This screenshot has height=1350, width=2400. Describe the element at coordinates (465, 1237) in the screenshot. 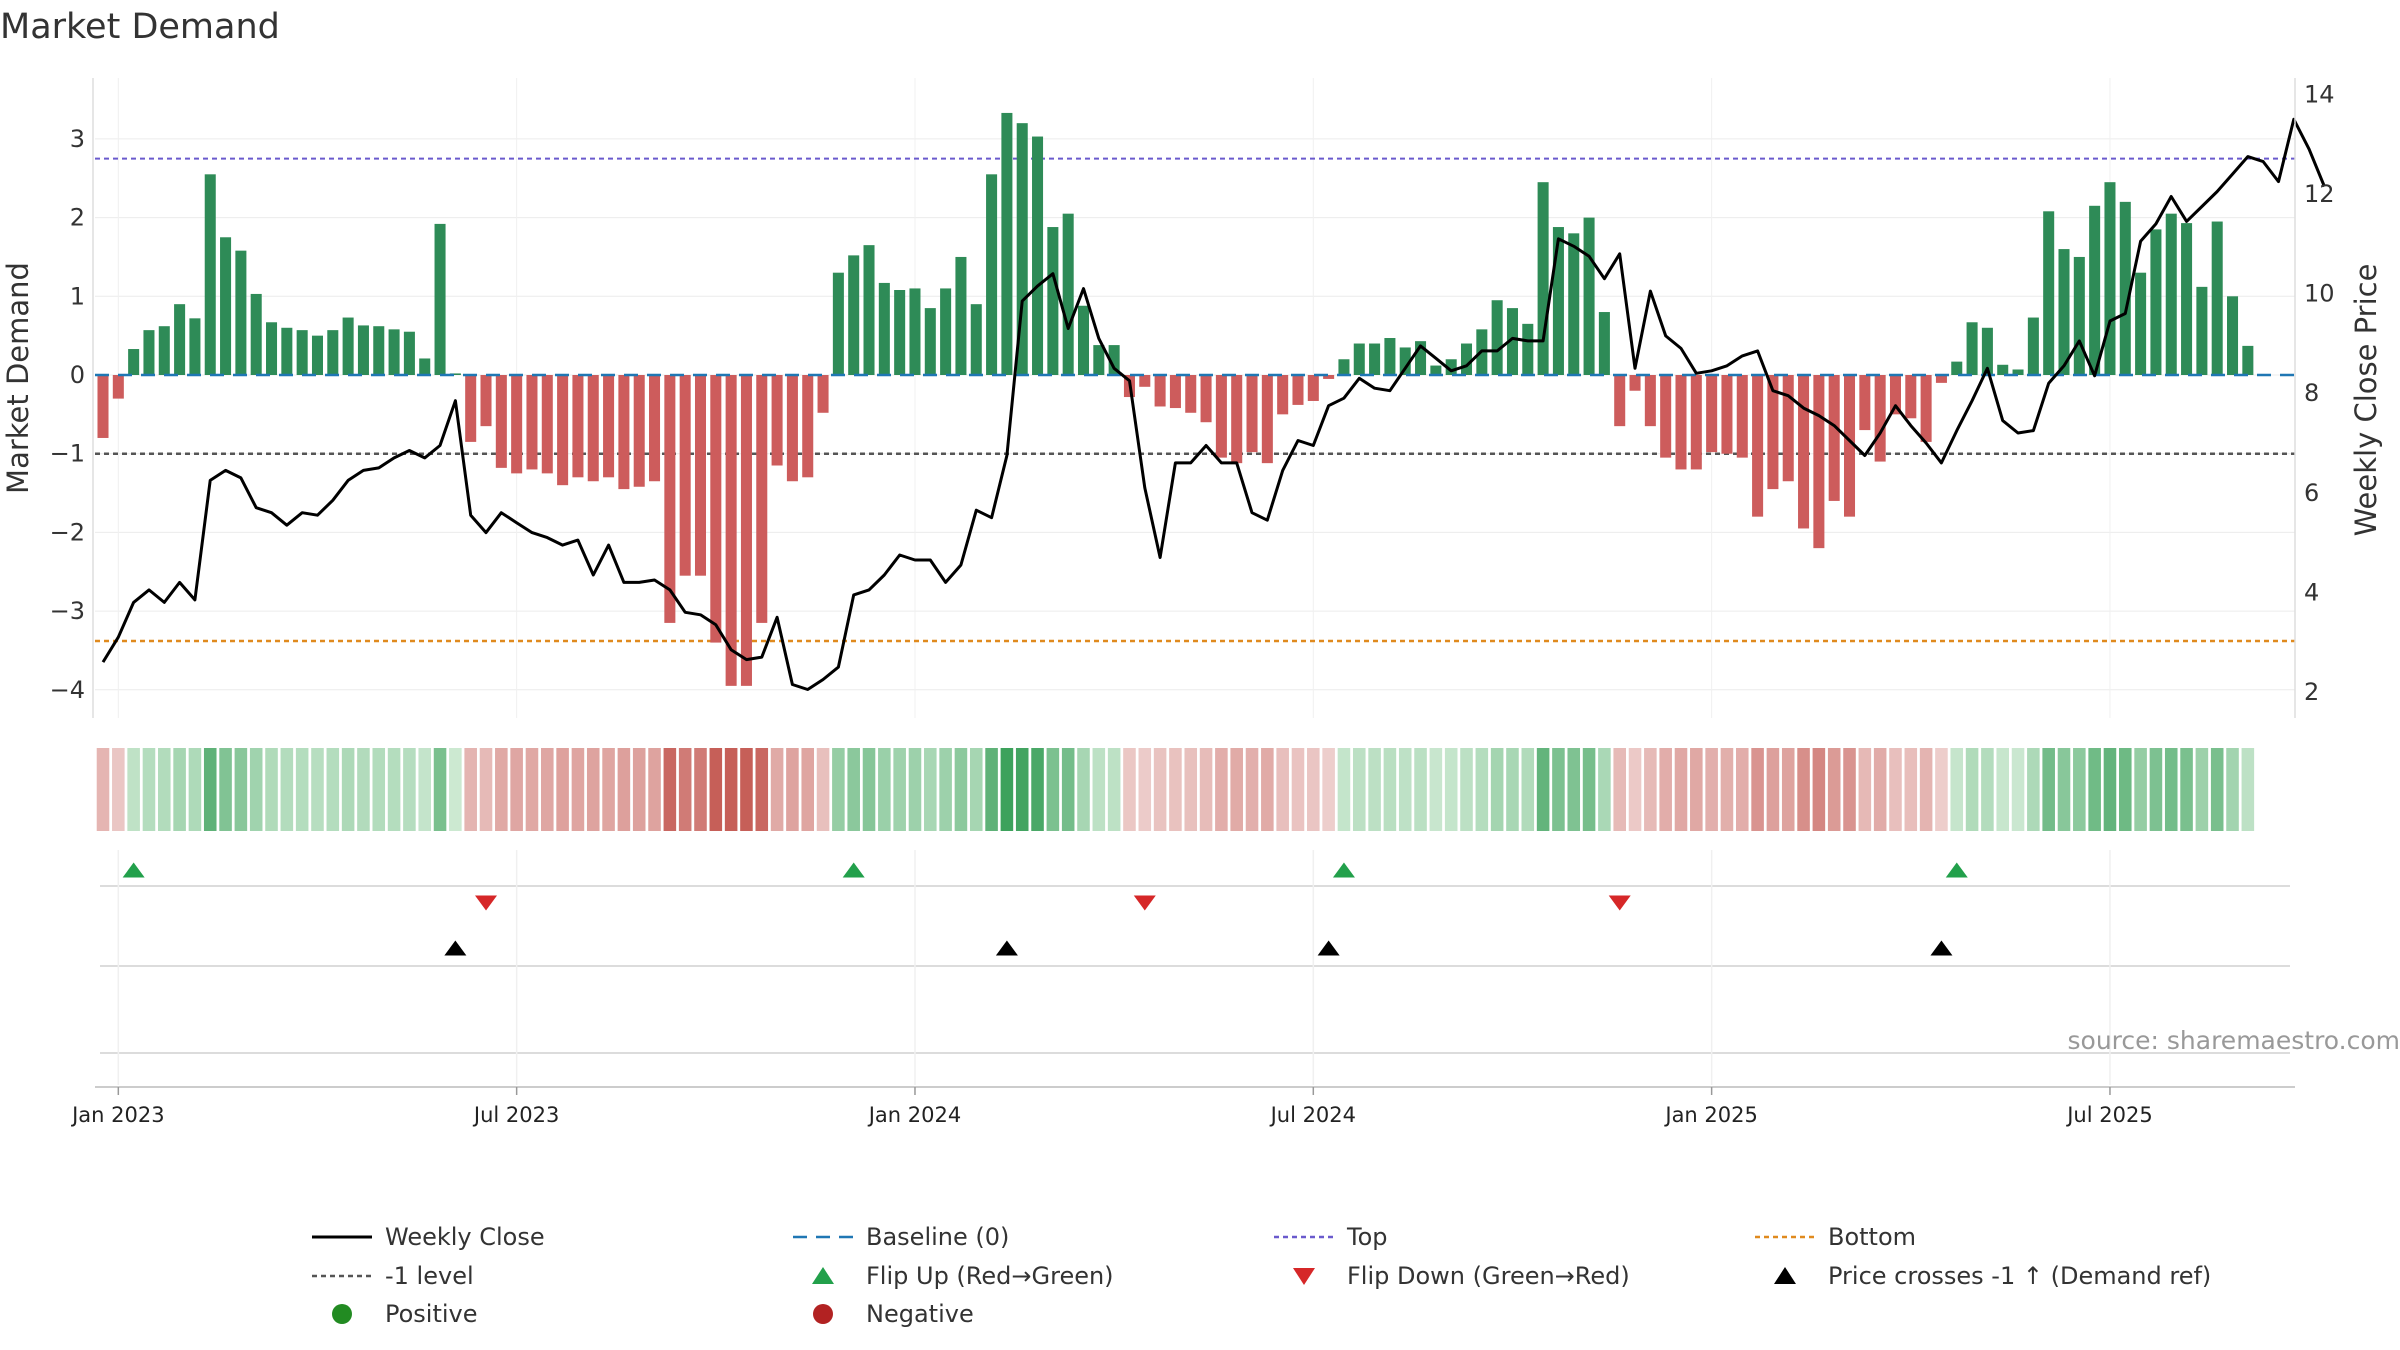

I see `legend-label: Weekly Close` at that location.